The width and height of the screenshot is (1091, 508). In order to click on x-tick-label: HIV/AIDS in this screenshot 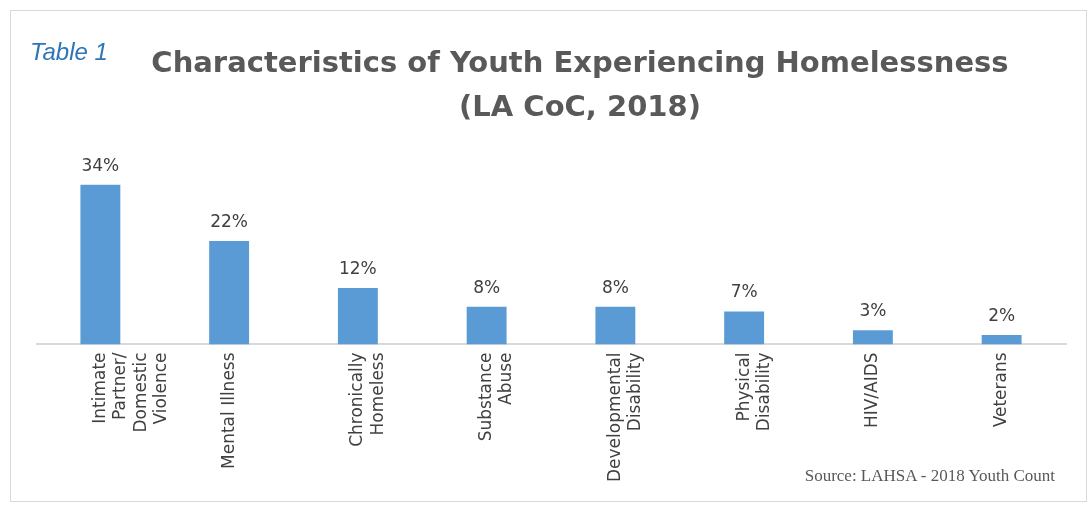, I will do `click(871, 390)`.